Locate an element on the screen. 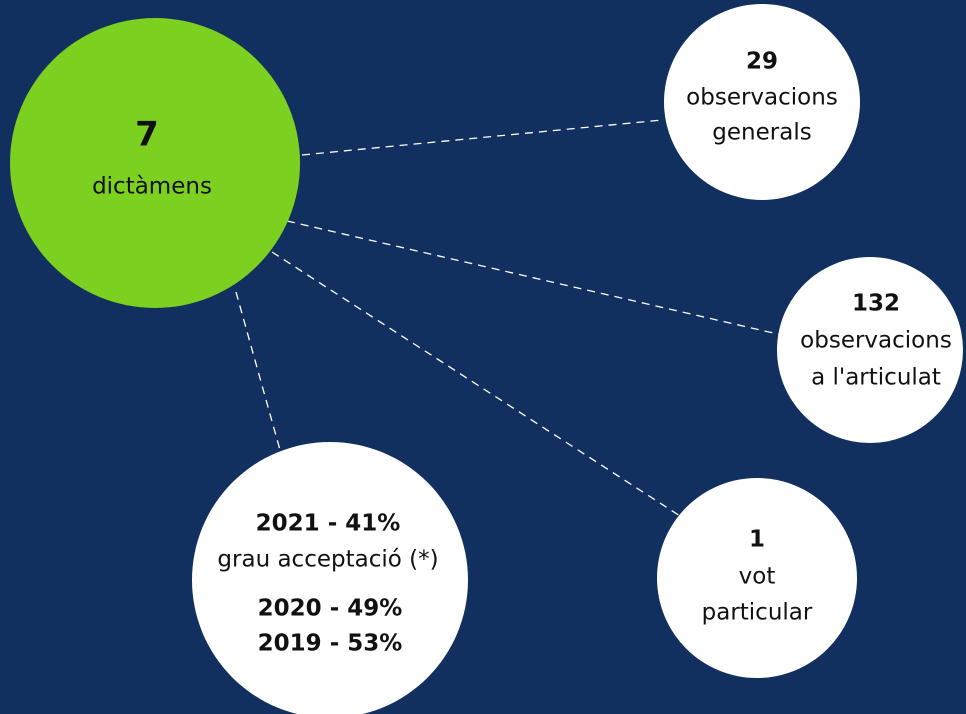  node-number: 2021 - 41% is located at coordinates (328, 524).